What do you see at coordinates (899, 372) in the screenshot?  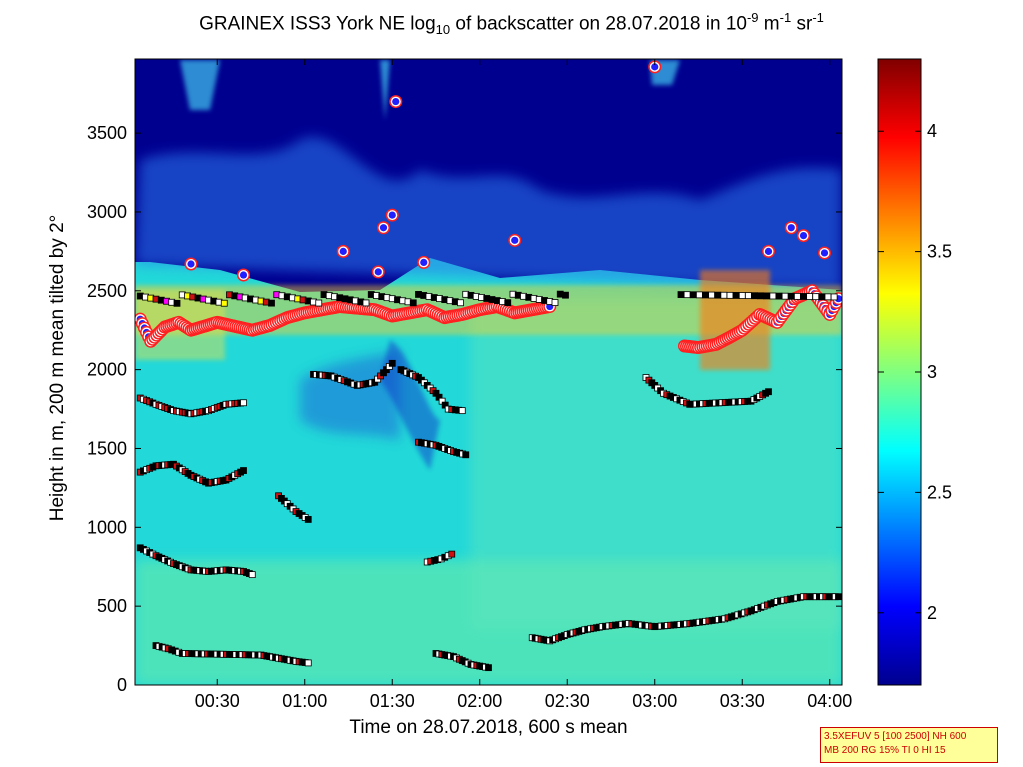 I see `colorbar` at bounding box center [899, 372].